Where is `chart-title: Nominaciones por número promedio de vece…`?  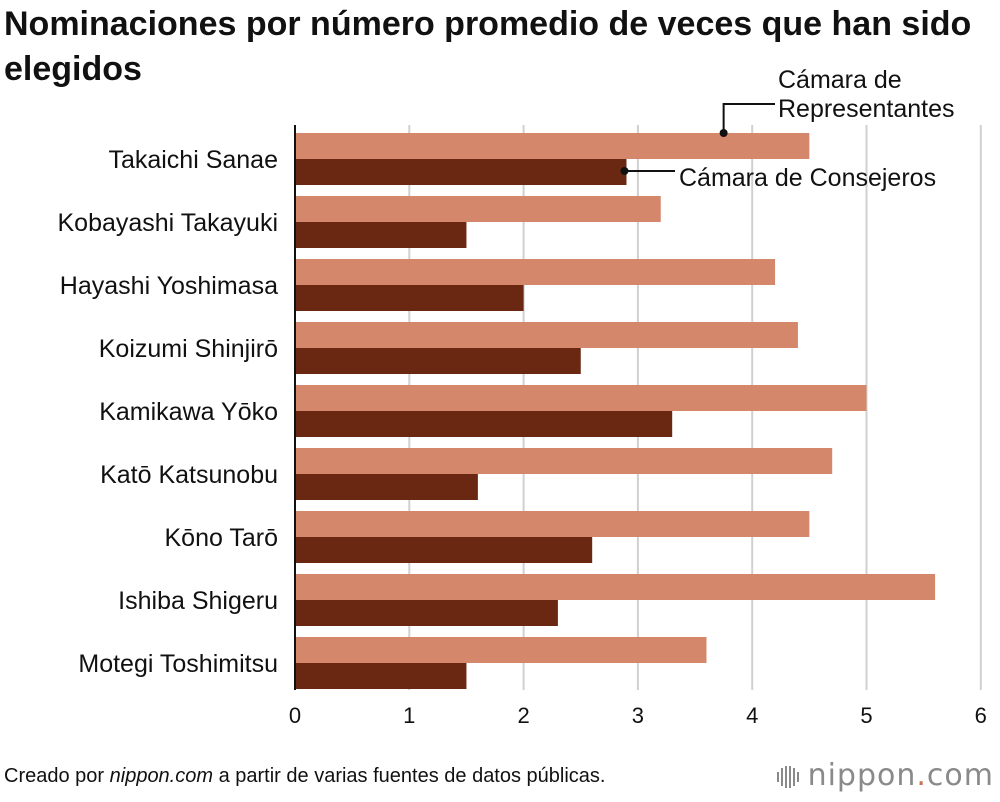
chart-title: Nominaciones por número promedio de vece… is located at coordinates (488, 46).